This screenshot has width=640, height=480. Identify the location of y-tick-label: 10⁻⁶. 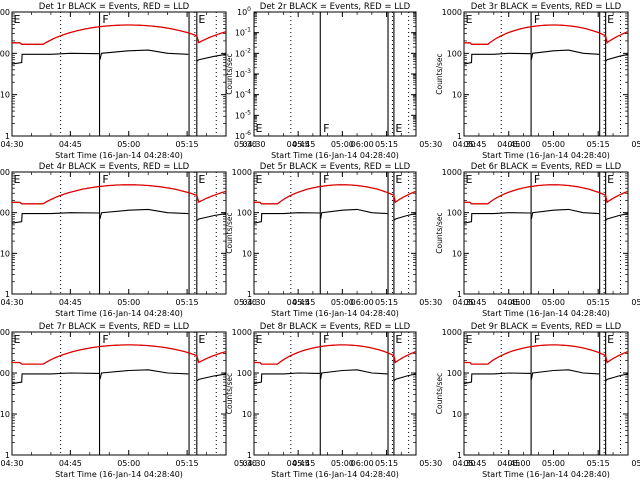
(243, 135).